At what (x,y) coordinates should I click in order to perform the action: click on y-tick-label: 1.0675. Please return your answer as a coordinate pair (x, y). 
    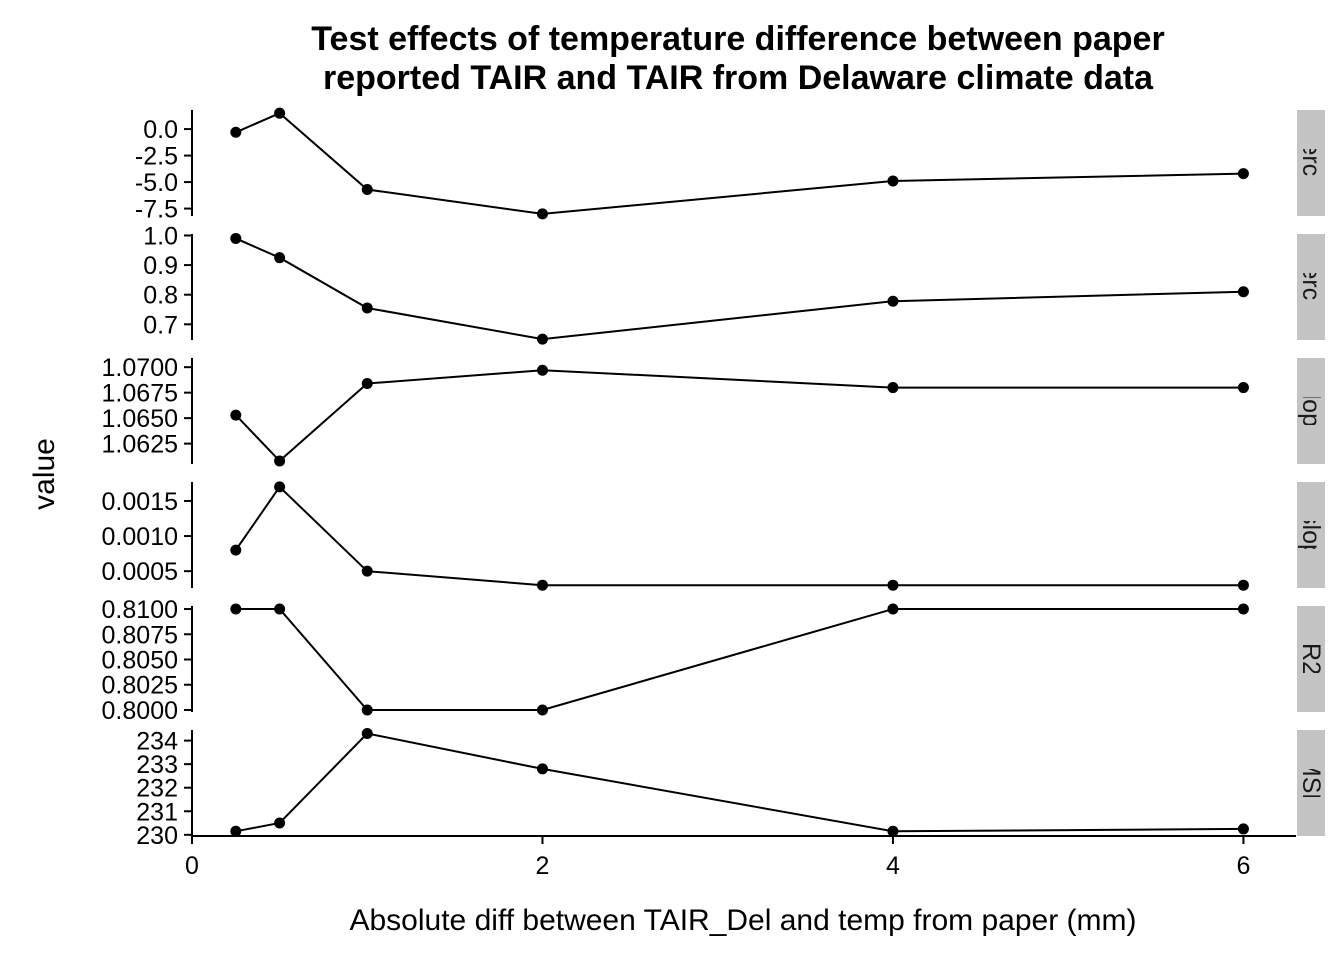
    Looking at the image, I should click on (140, 394).